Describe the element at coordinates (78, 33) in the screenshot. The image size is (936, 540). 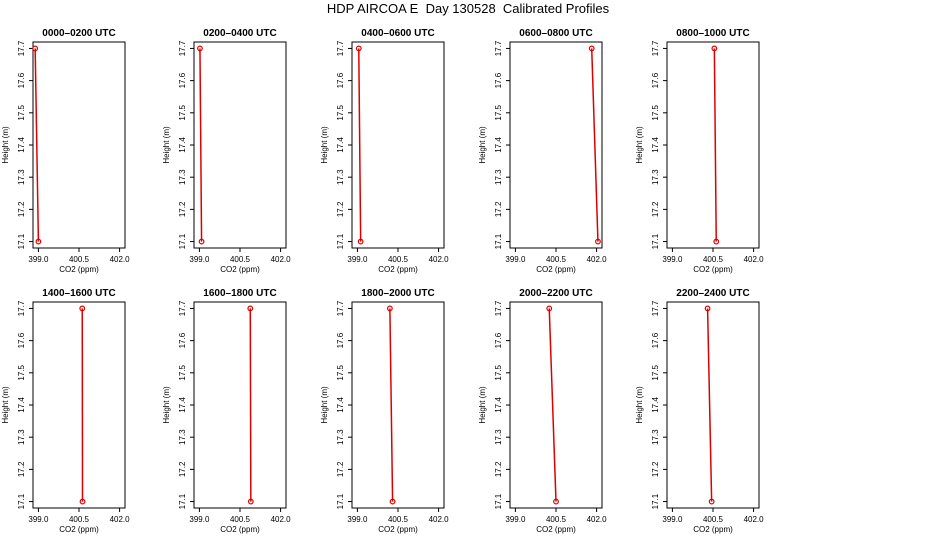
I see `panel-title: 0000–0200 UTC` at that location.